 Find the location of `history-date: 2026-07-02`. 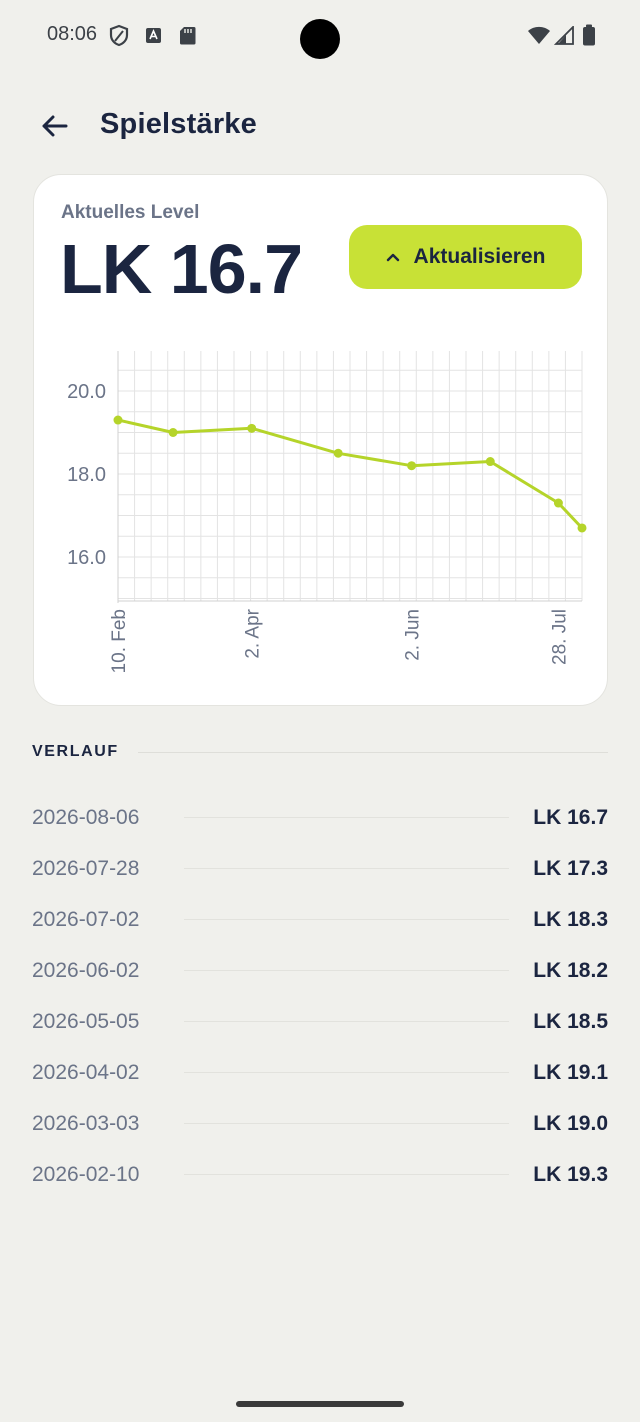

history-date: 2026-07-02 is located at coordinates (86, 919).